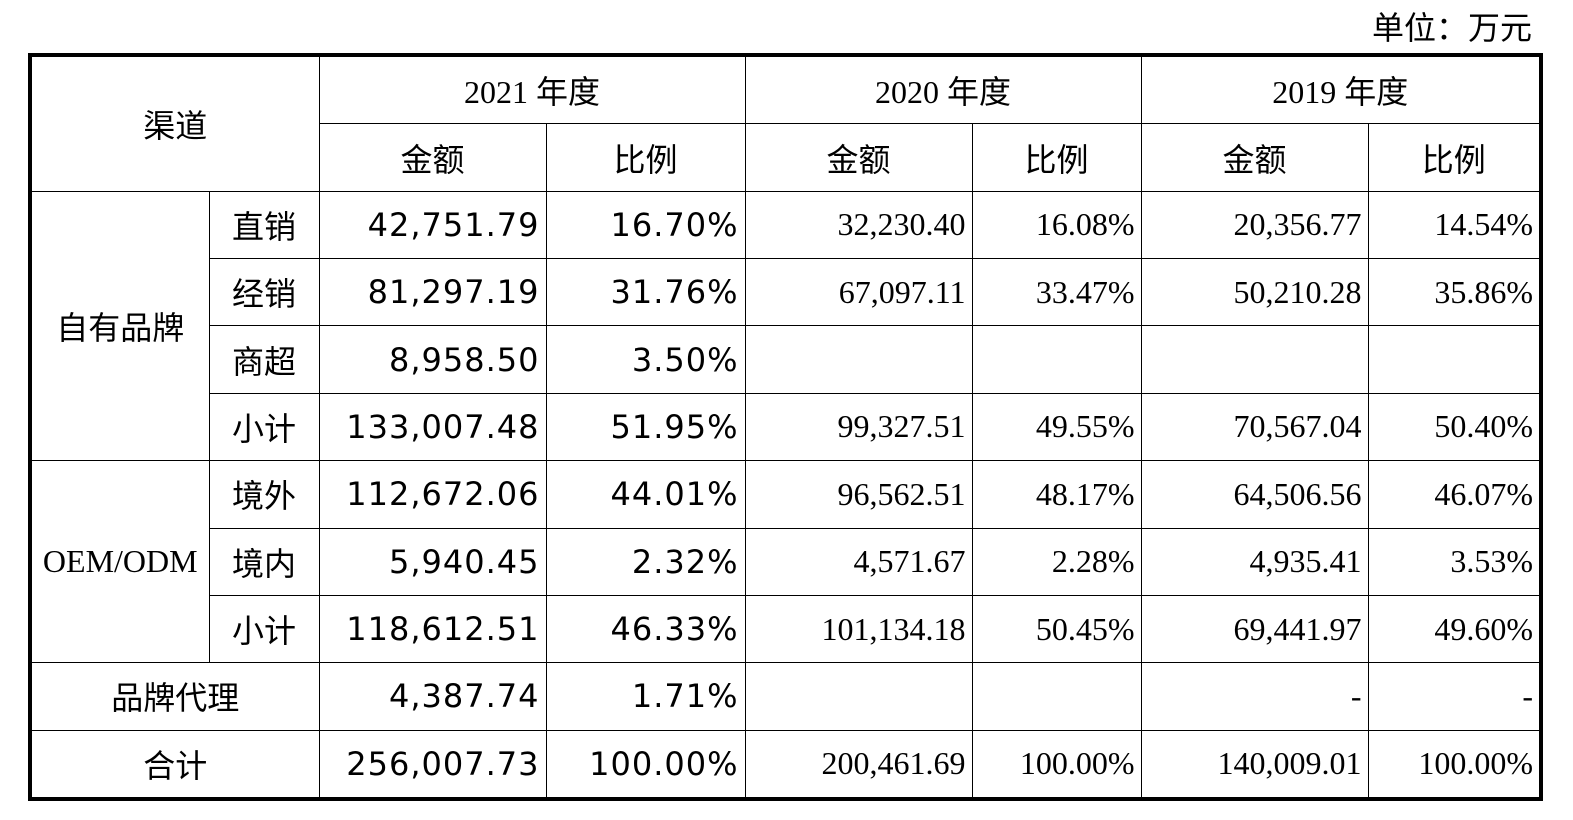 The height and width of the screenshot is (820, 1573). Describe the element at coordinates (1254, 157) in the screenshot. I see `header-amount-2019: 金额` at that location.